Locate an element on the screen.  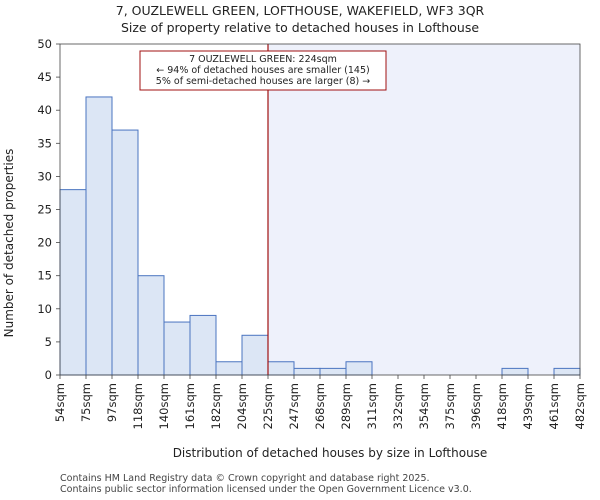
bar-140sqm is located at coordinates (177, 348).